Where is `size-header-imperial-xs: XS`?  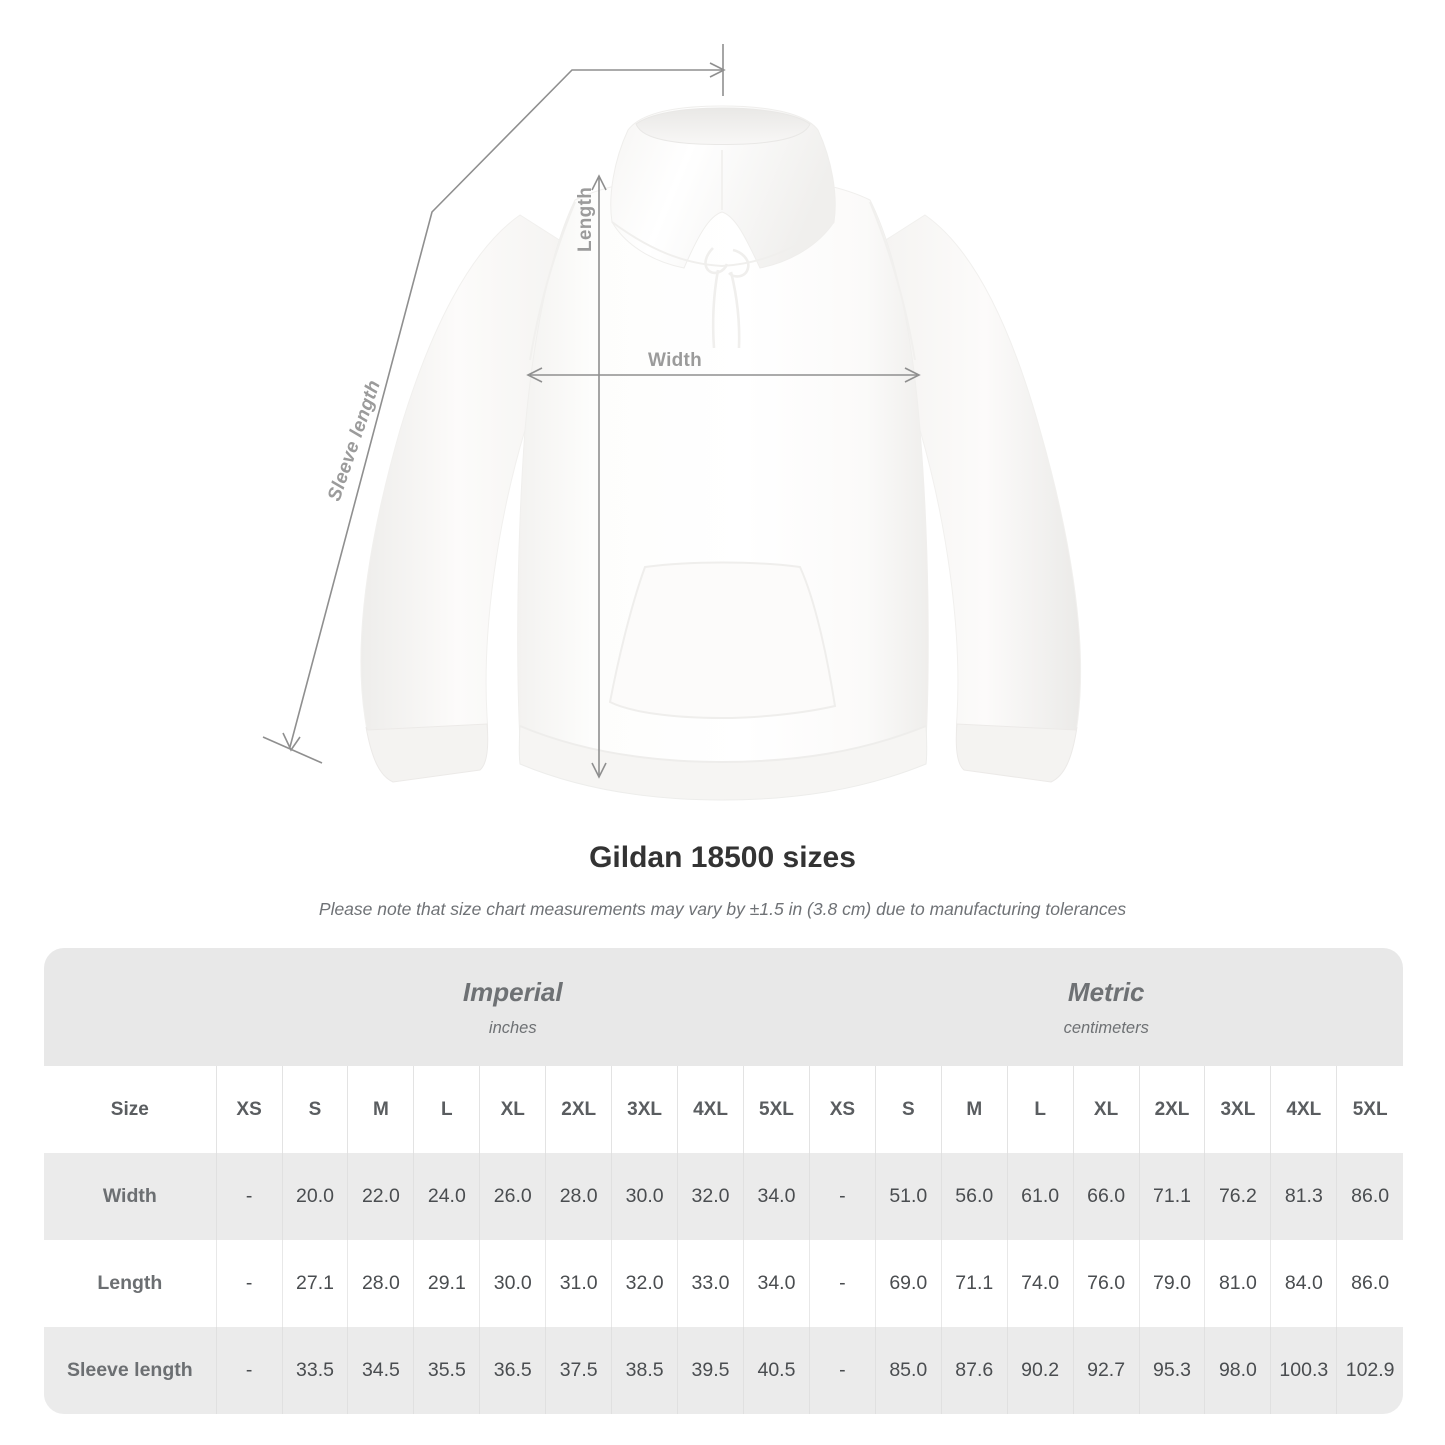 size-header-imperial-xs: XS is located at coordinates (249, 1109).